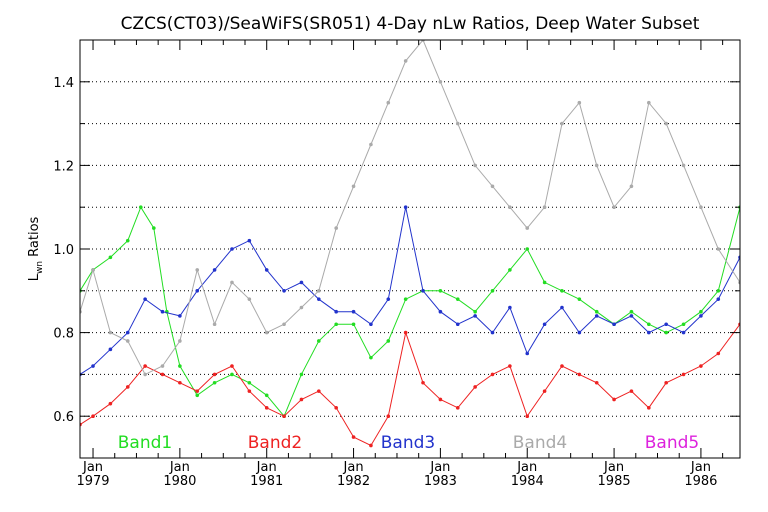 The width and height of the screenshot is (768, 512). I want to click on x-tick-year: 1982, so click(353, 481).